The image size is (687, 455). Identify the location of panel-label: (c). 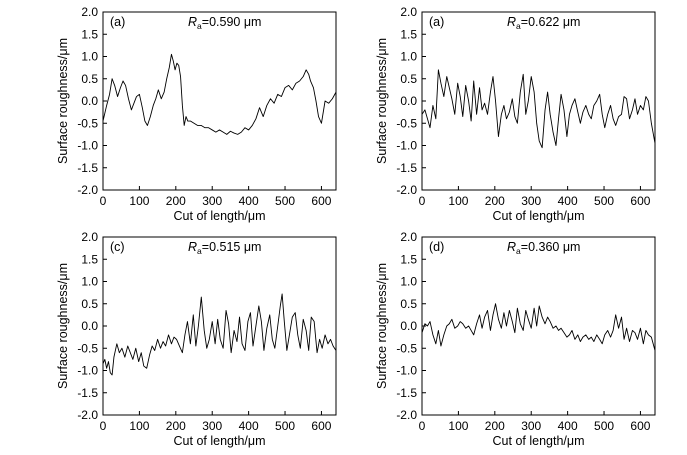
(117, 247).